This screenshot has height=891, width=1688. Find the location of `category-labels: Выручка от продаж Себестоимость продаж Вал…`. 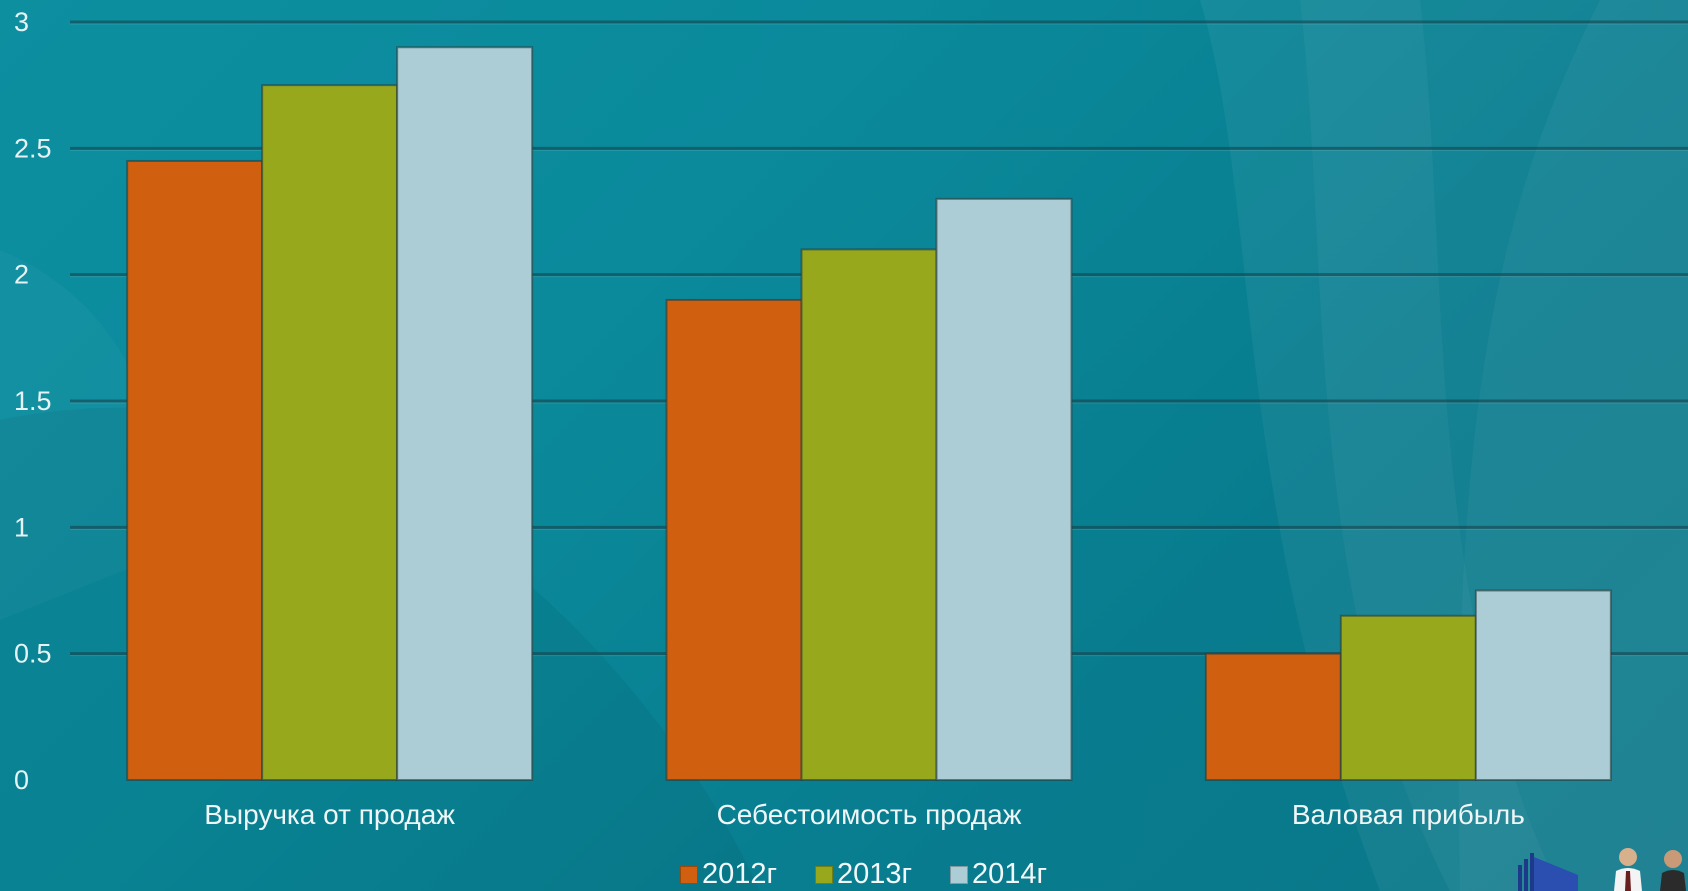

category-labels: Выручка от продаж Себестоимость продаж Вал… is located at coordinates (864, 814).